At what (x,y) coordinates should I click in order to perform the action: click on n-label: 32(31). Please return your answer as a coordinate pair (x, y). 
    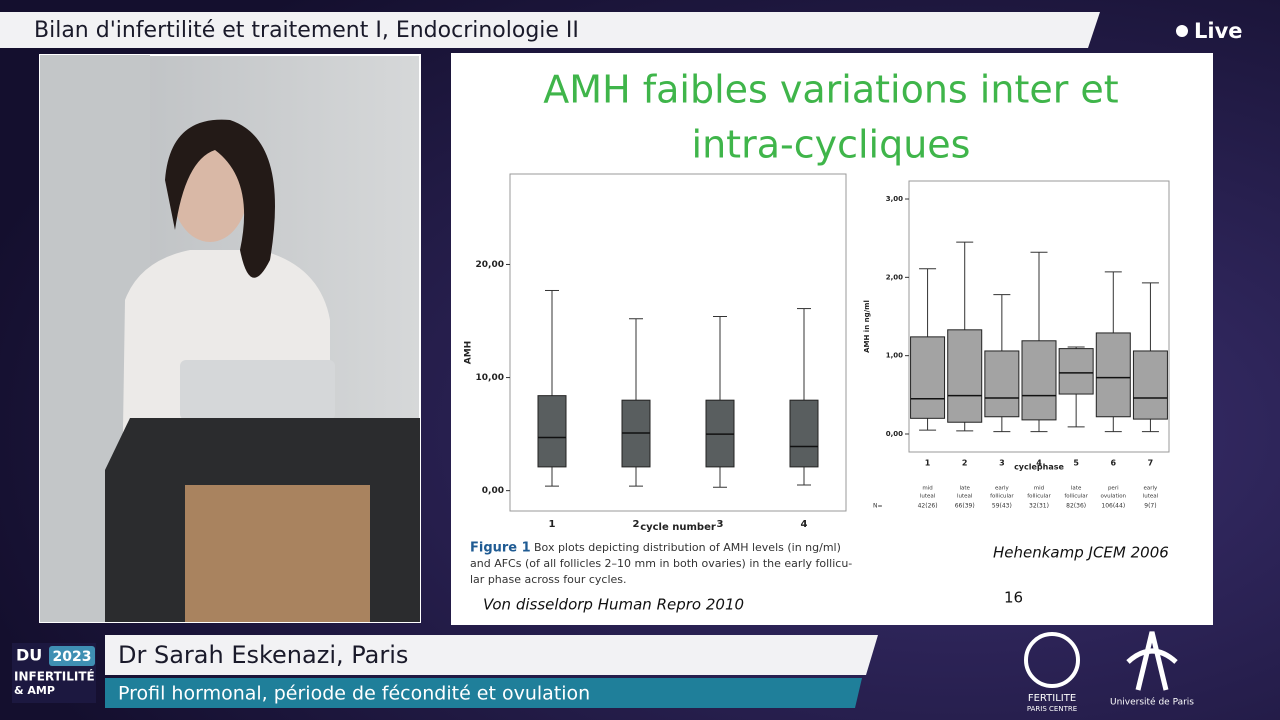
    Looking at the image, I should click on (1039, 506).